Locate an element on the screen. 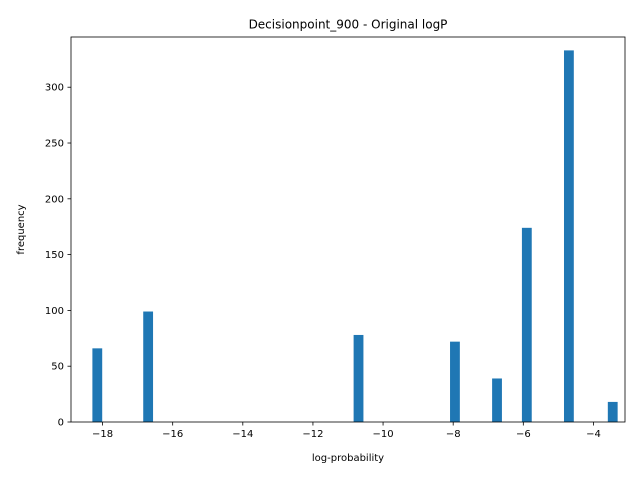 The height and width of the screenshot is (480, 640). x-tick-label: −4 is located at coordinates (593, 434).